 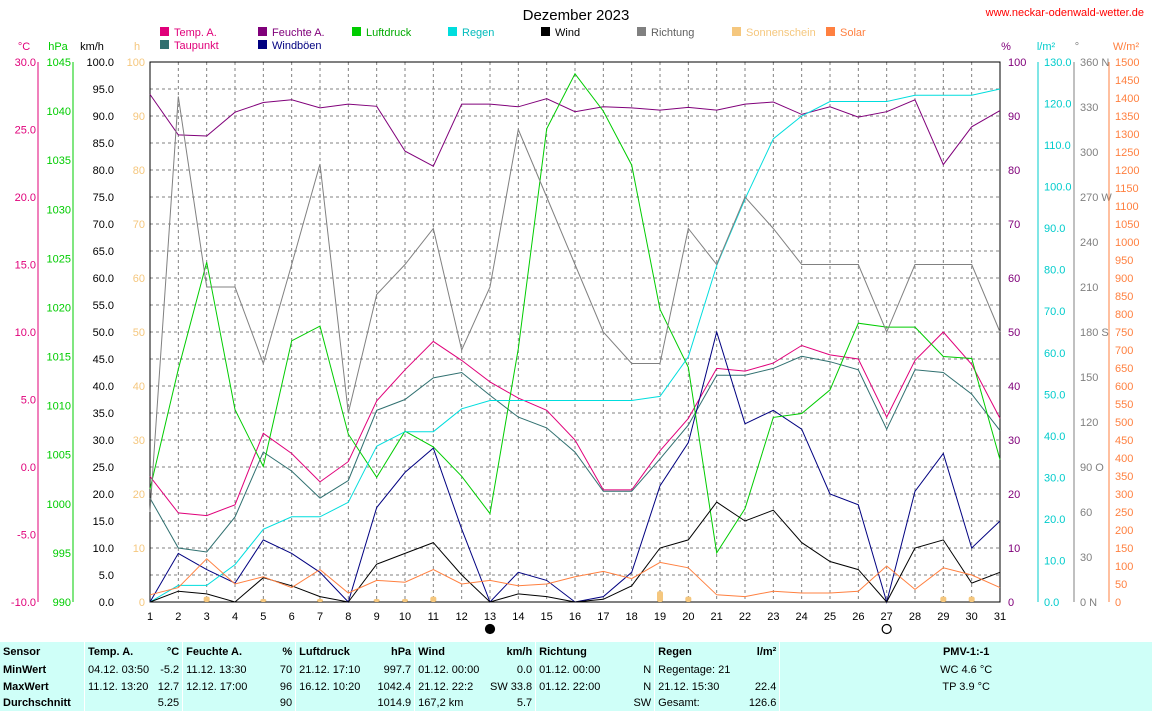 I want to click on direction-axis-unit: °, so click(x=1077, y=47).